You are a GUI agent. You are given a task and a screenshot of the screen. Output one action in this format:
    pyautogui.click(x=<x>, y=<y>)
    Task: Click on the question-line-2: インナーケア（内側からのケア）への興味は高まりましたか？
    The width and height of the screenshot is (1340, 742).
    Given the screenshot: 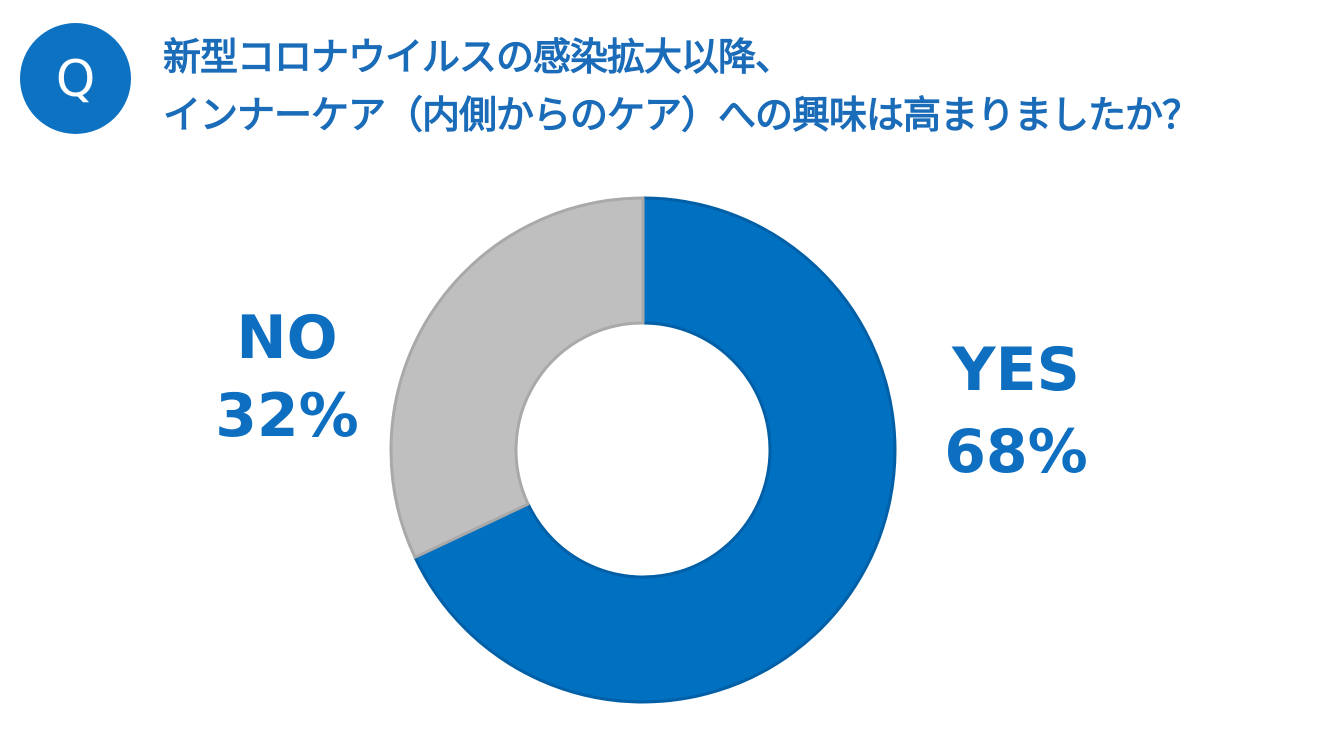 What is the action you would take?
    pyautogui.click(x=681, y=115)
    